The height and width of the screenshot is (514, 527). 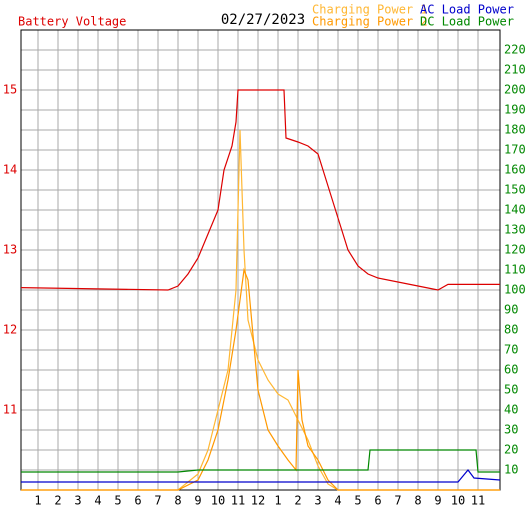 I want to click on y2-tick-label: 70, so click(x=511, y=350).